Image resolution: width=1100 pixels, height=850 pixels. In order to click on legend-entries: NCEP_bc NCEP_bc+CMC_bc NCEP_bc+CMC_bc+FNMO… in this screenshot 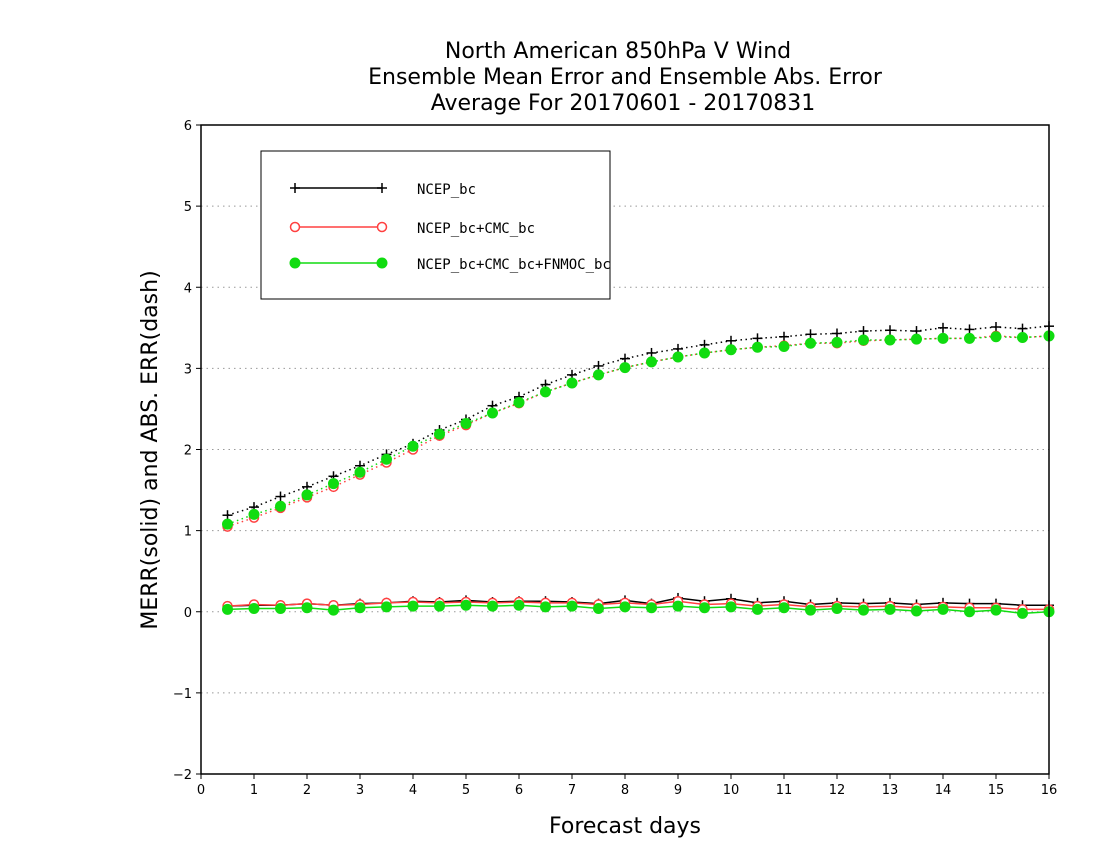, I will do `click(450, 227)`.